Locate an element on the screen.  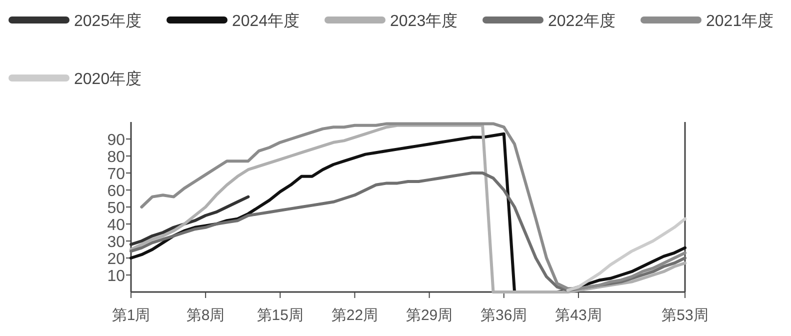
x-tick-label: 第1周 is located at coordinates (131, 315).